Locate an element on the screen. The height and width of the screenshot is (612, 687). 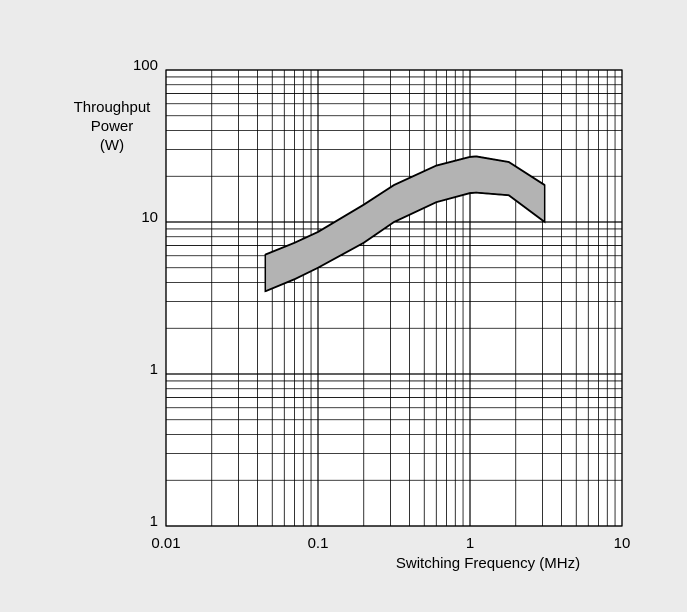
x-tick-label: 0.1 is located at coordinates (318, 543).